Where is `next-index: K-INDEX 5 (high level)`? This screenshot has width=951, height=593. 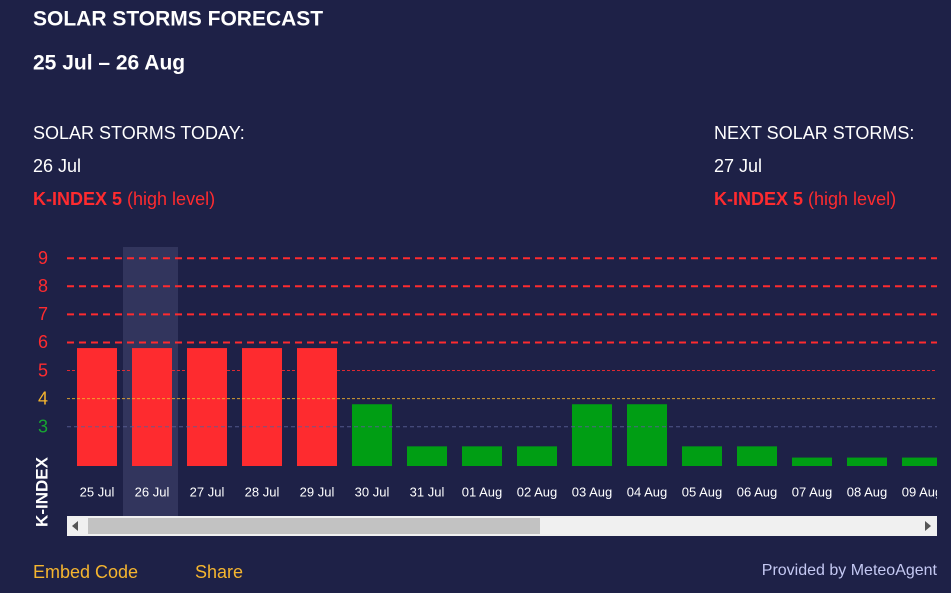 next-index: K-INDEX 5 (high level) is located at coordinates (805, 199).